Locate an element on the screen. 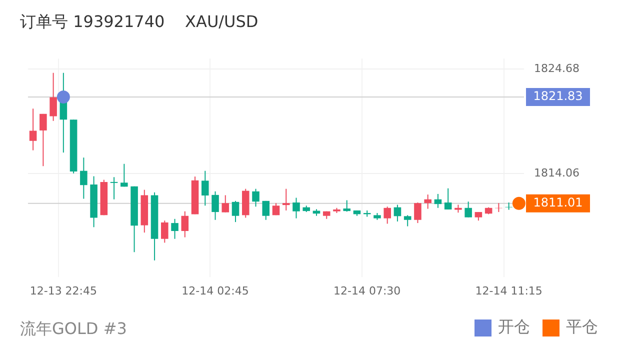  ref-line-label: 1821.83 is located at coordinates (558, 96).